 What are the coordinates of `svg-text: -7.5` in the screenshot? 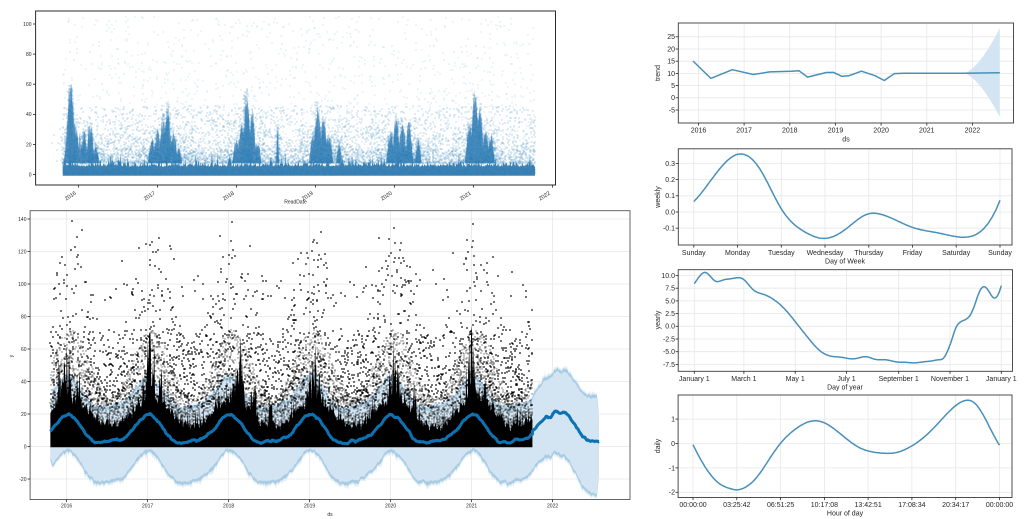 It's located at (669, 365).